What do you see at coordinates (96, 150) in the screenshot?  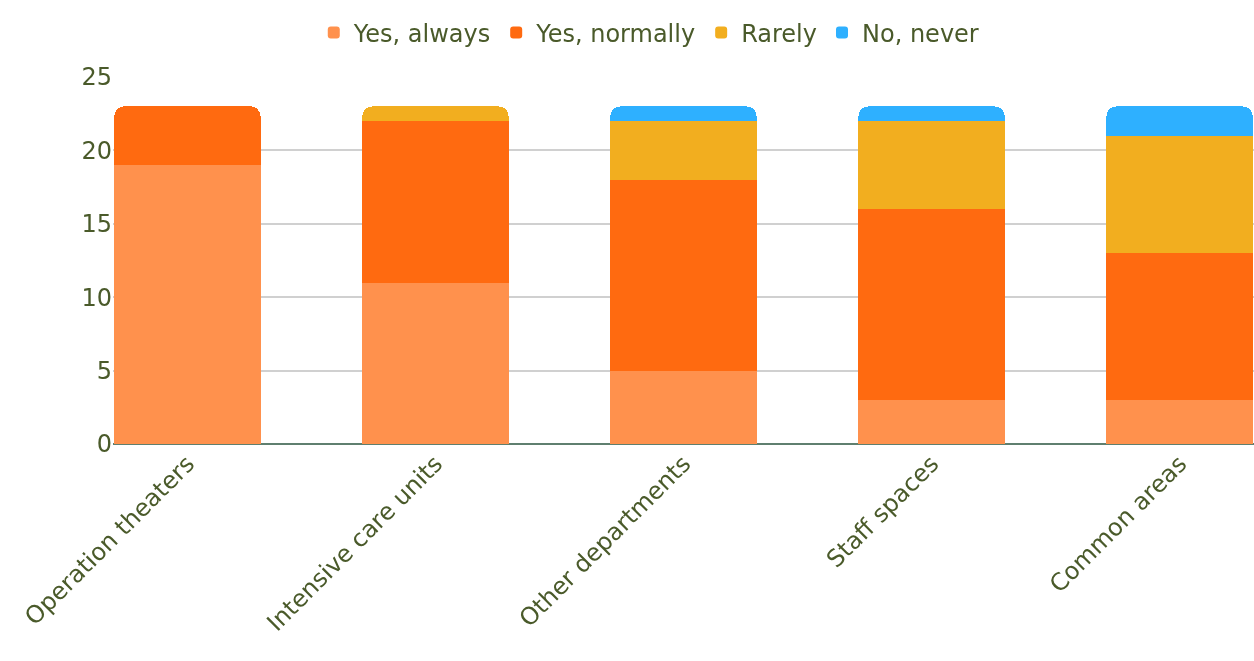 I see `y-tick-label: 20` at bounding box center [96, 150].